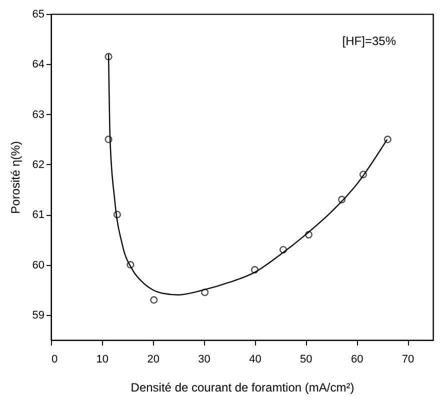 The width and height of the screenshot is (445, 401). Describe the element at coordinates (102, 360) in the screenshot. I see `x-tick-label: 10` at that location.